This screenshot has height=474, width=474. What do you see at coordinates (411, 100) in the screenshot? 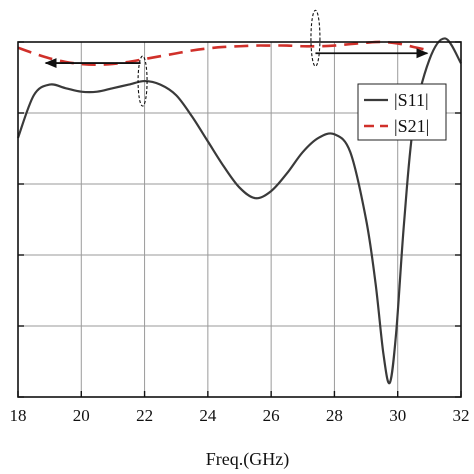
I see `legend-label-s11: |S11|` at bounding box center [411, 100].